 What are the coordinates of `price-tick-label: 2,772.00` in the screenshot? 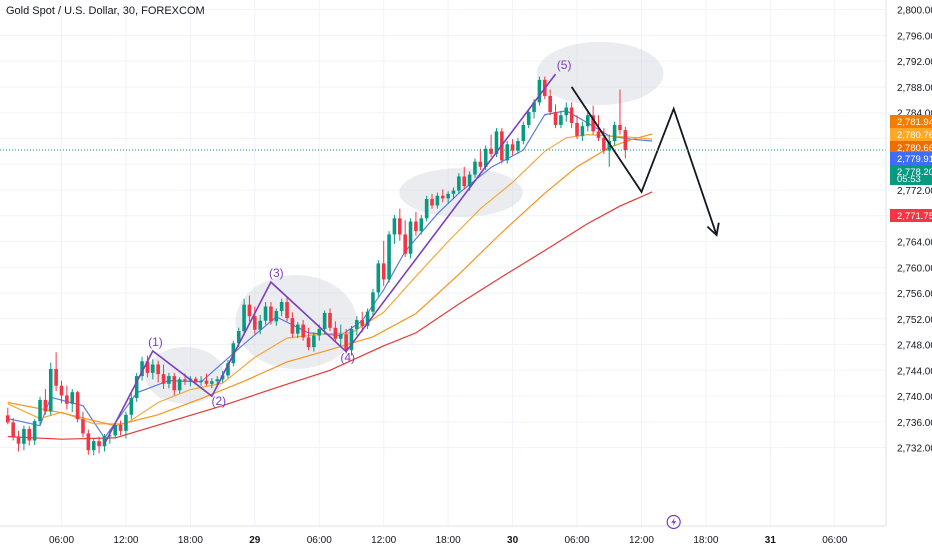 It's located at (914, 191).